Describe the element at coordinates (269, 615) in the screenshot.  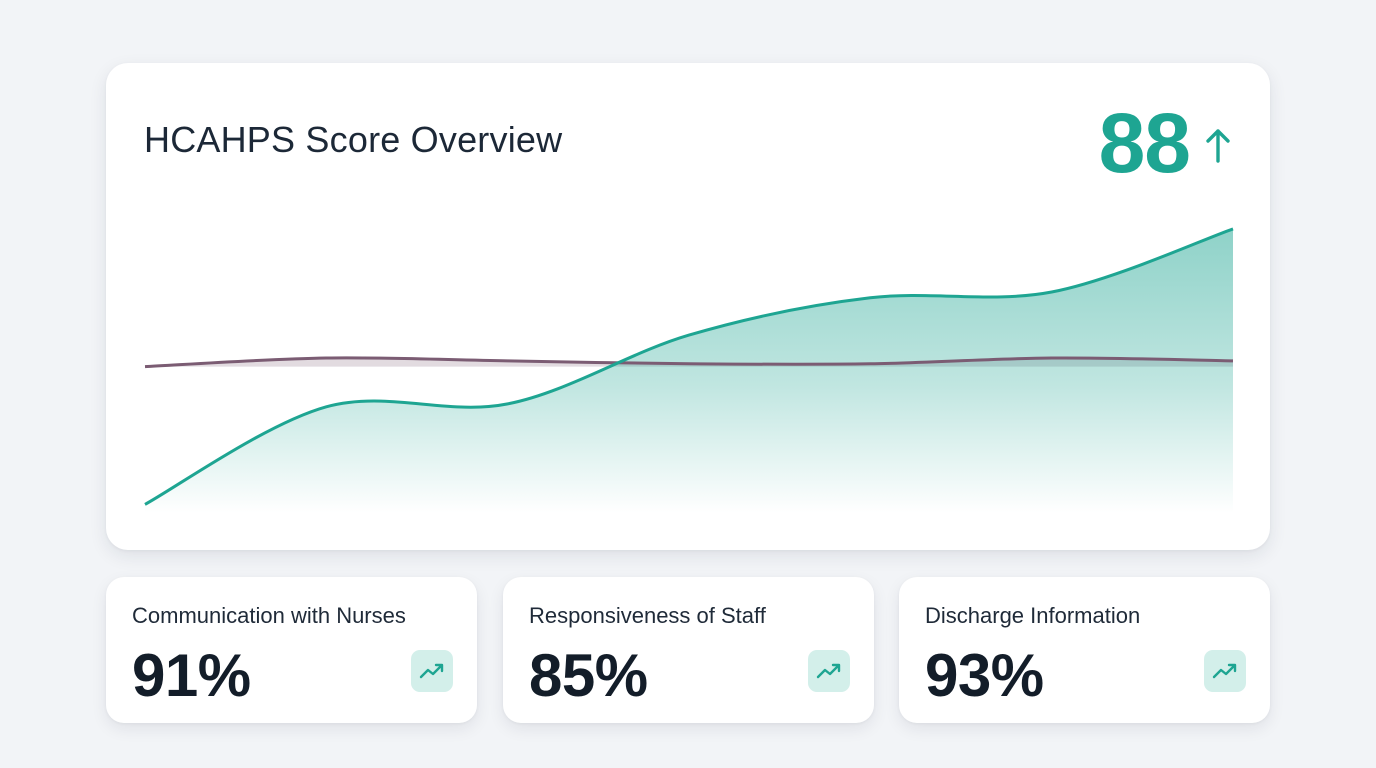
I see `kpi-label: Communication with Nurses` at that location.